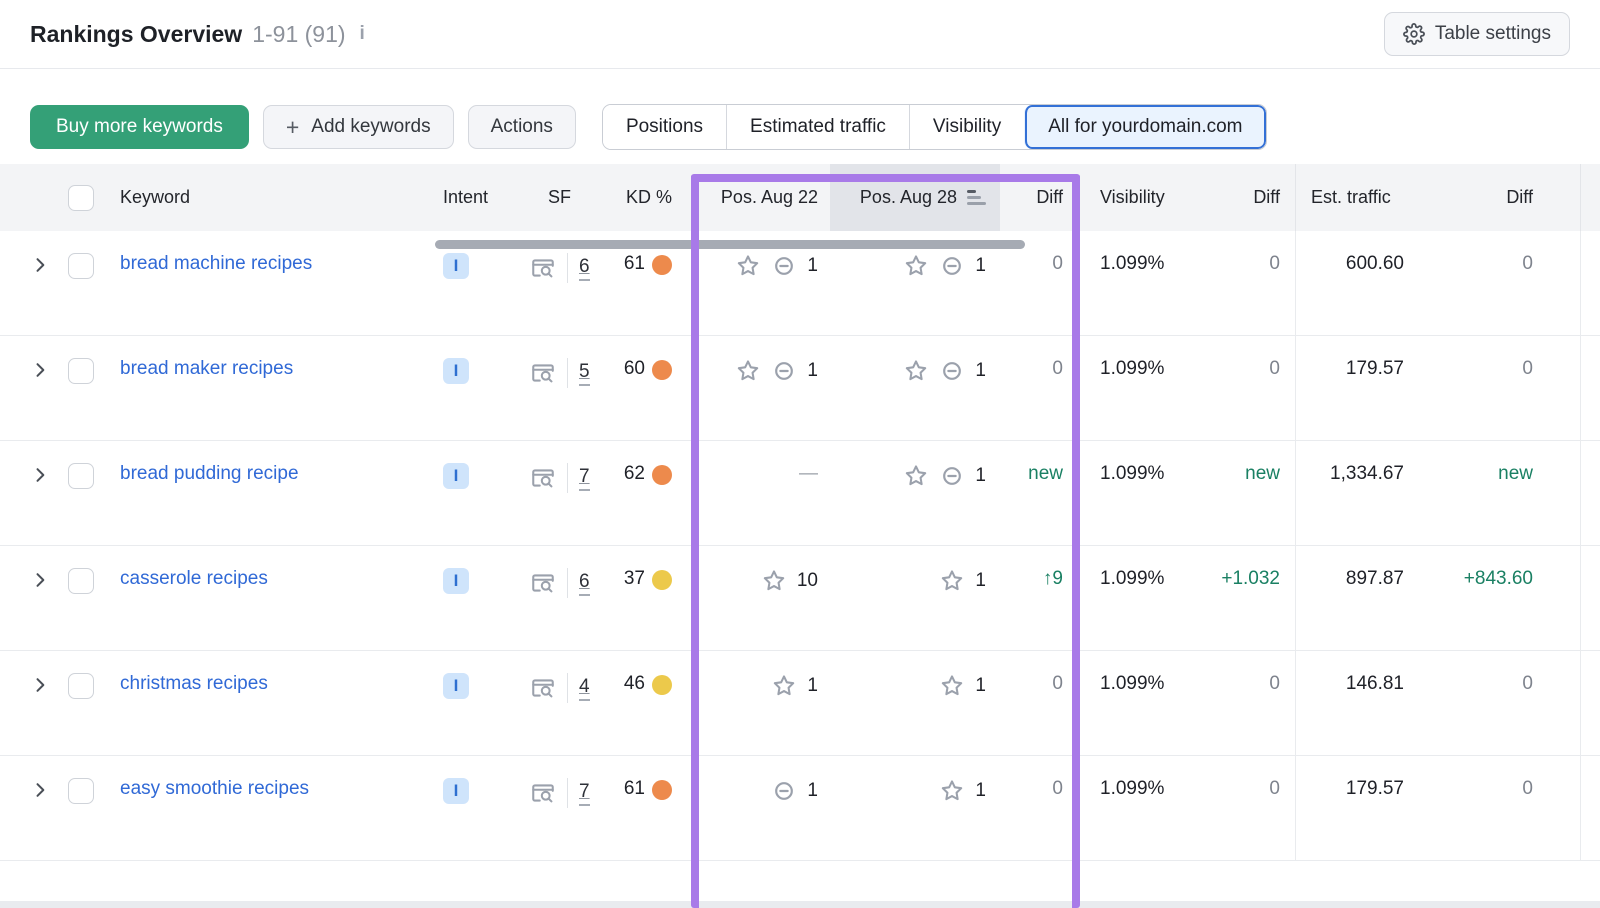 This screenshot has width=1600, height=908. Describe the element at coordinates (1357, 197) in the screenshot. I see `column-header-est-traffic: Est. traffic` at that location.